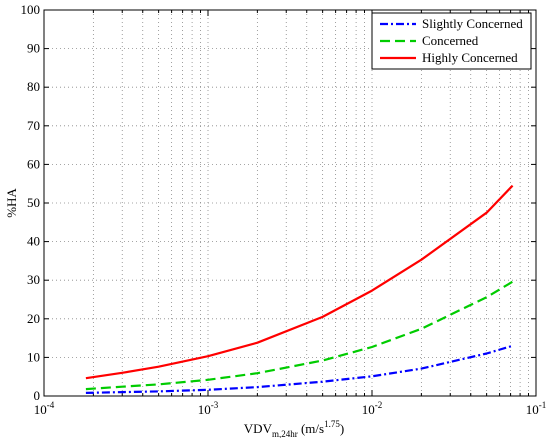 The width and height of the screenshot is (550, 438). I want to click on y-axis-label: %HA, so click(11, 203).